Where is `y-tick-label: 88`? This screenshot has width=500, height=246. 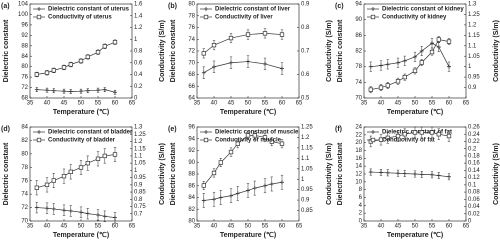 y-tick-label: 88 is located at coordinates (191, 175).